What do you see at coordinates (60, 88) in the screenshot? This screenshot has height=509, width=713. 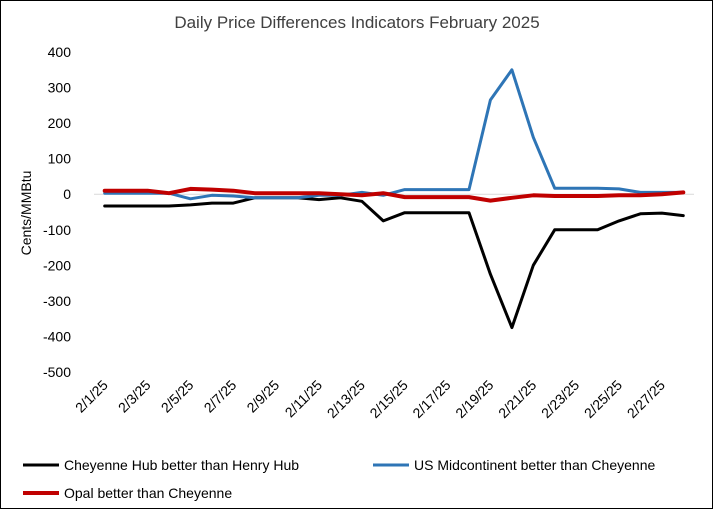 I see `y-tick-label: 300` at bounding box center [60, 88].